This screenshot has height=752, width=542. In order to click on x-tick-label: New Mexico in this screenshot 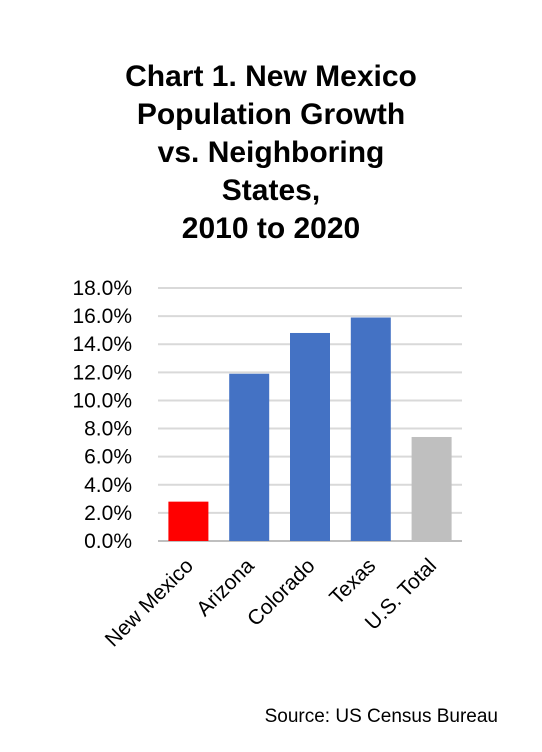, I will do `click(149, 602)`.